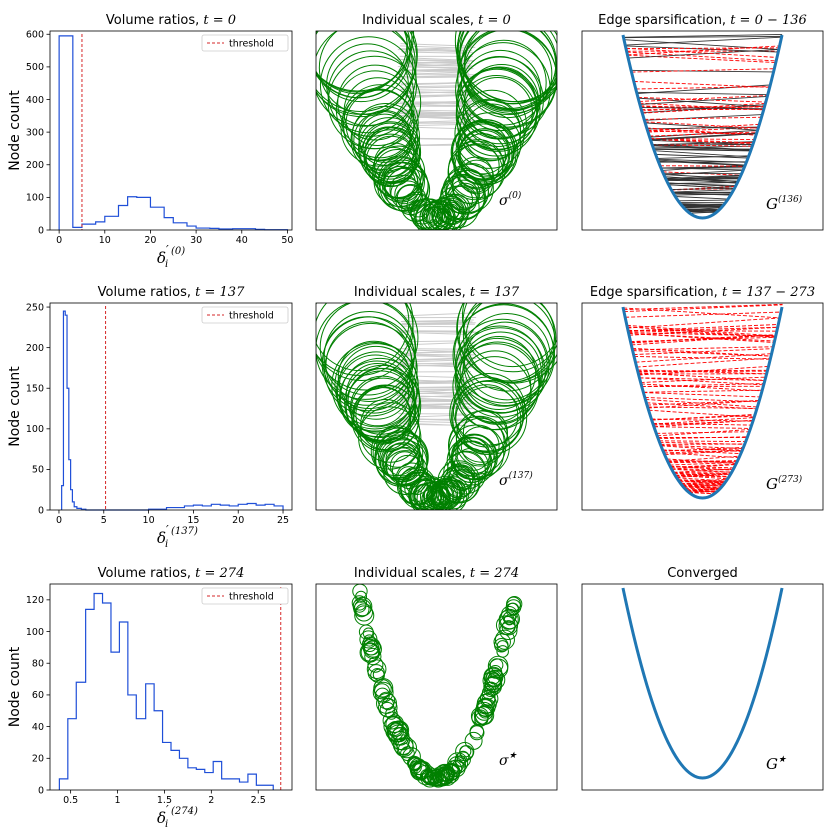  Describe the element at coordinates (436, 130) in the screenshot. I see `circles-panel-1: σ(0)` at that location.